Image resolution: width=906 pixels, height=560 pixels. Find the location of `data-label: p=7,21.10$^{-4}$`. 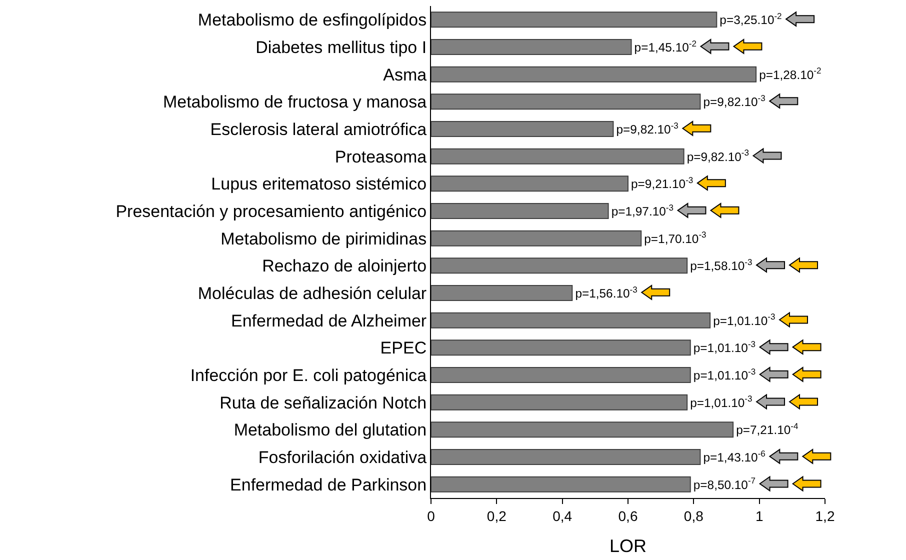

data-label: p=7,21.10$^{-4}$ is located at coordinates (767, 429).